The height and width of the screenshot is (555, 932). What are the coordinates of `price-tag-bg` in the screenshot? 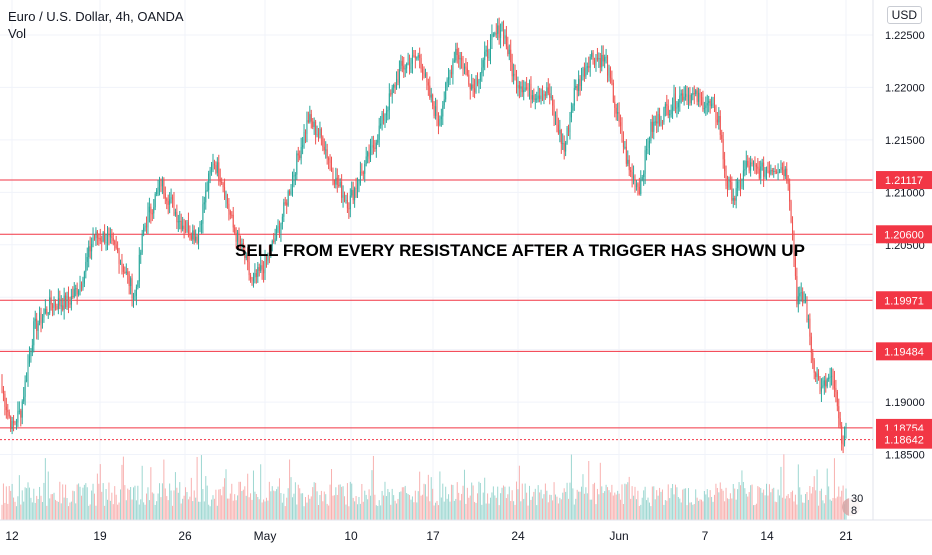 It's located at (904, 234).